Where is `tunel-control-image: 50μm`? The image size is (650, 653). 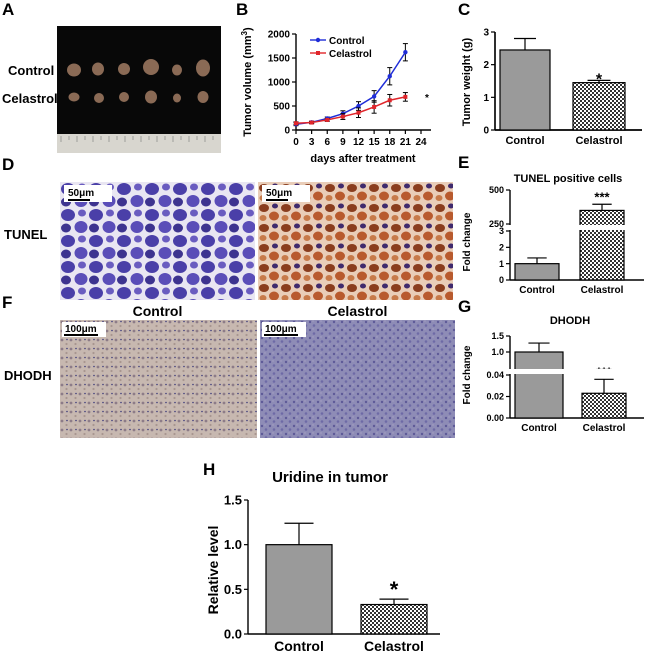
tunel-control-image: 50μm is located at coordinates (157, 241).